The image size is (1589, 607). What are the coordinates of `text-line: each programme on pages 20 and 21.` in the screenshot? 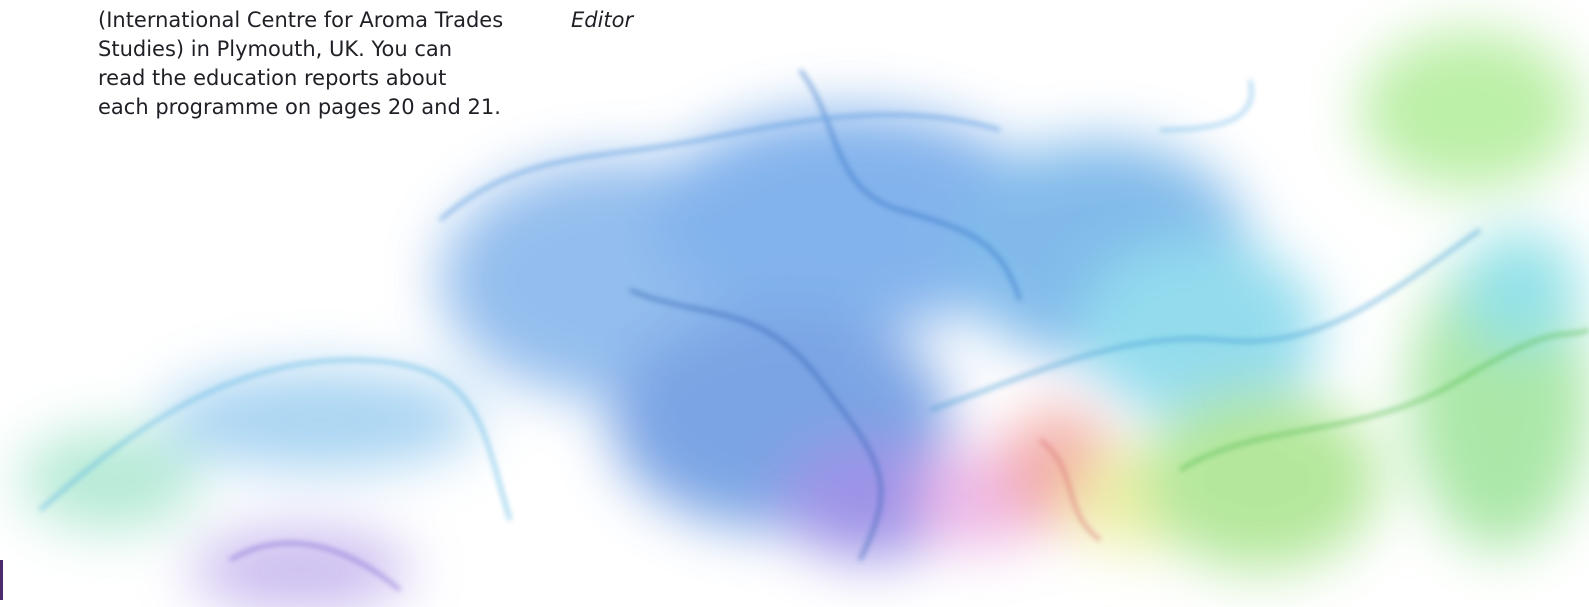 It's located at (299, 107).